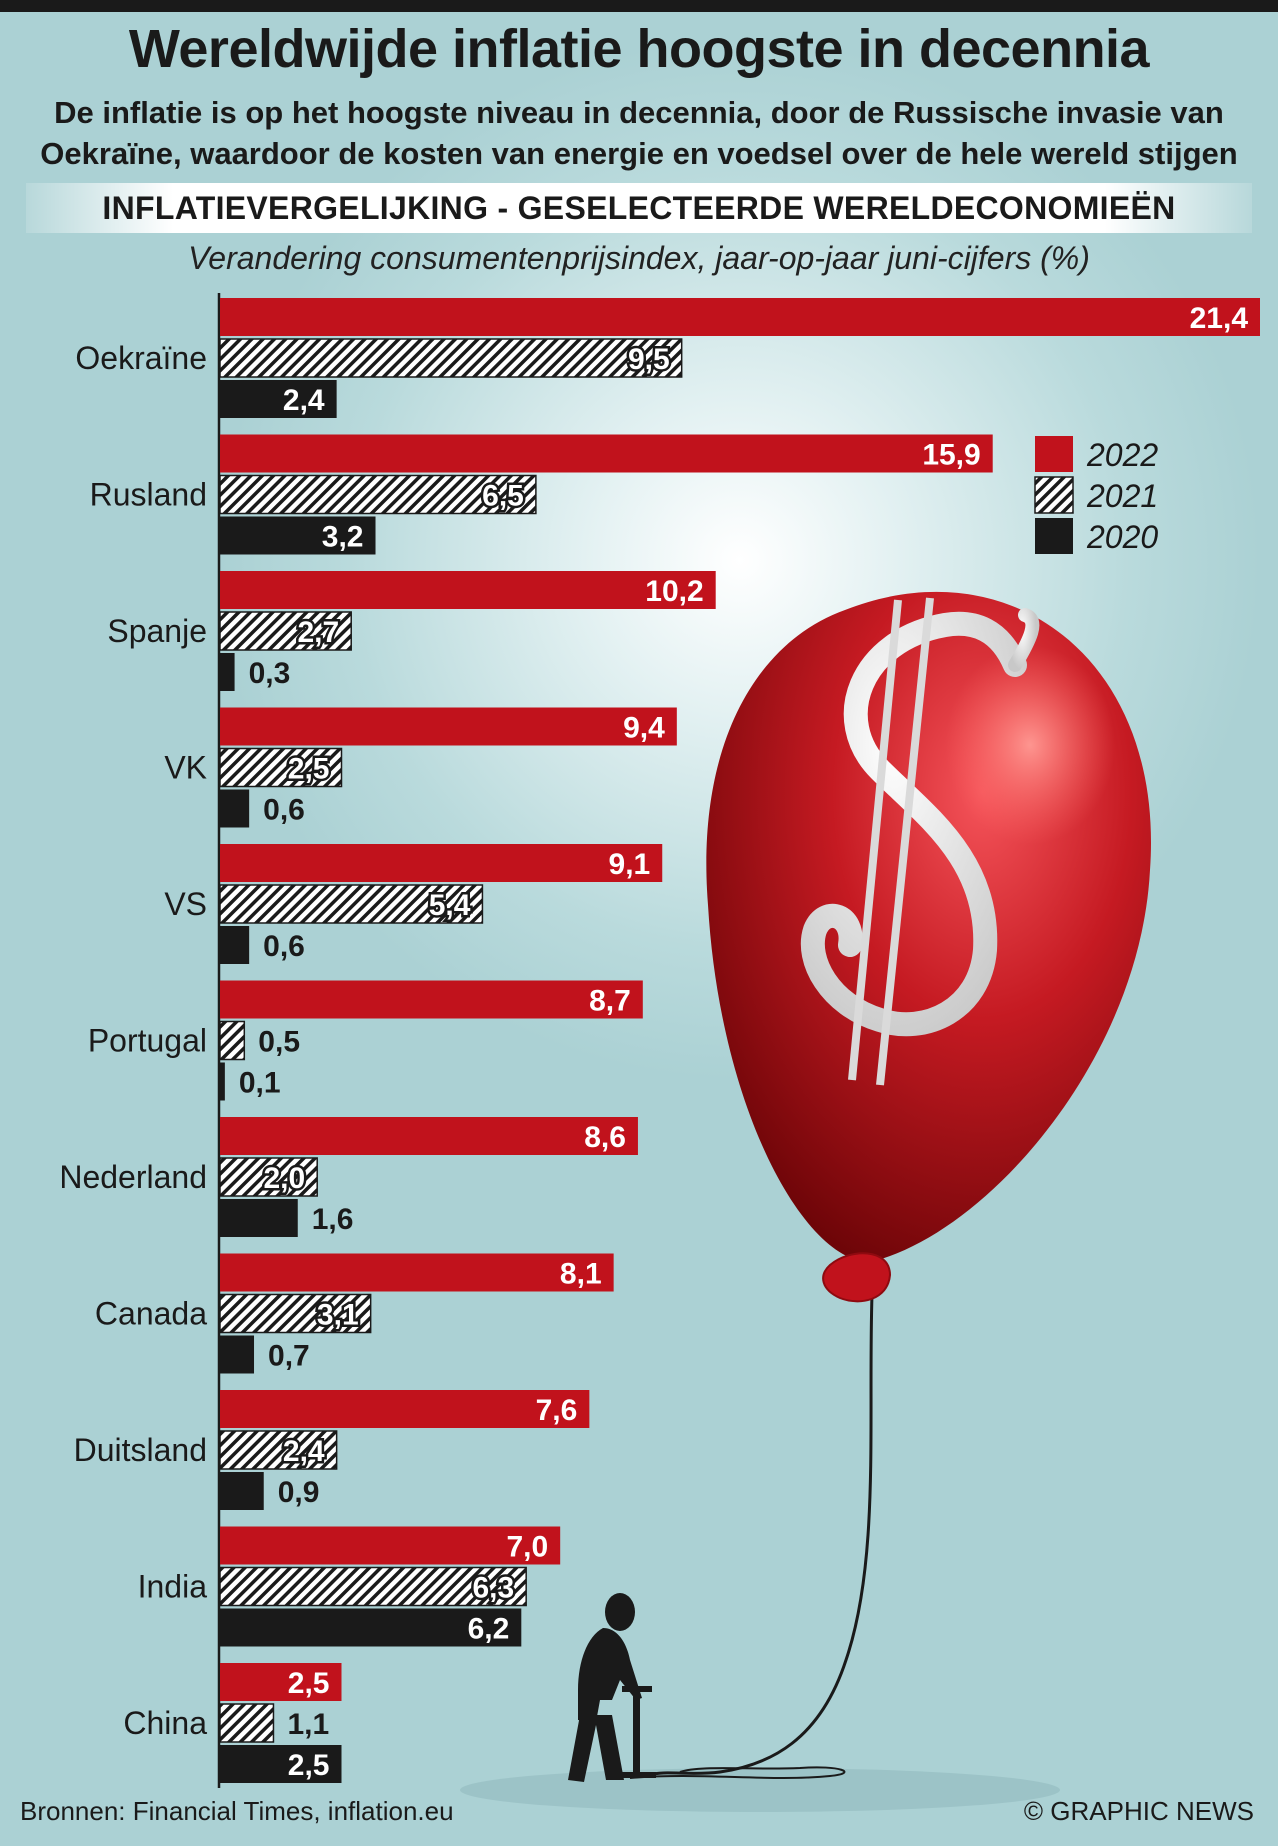 Image resolution: width=1278 pixels, height=1846 pixels. I want to click on data-label-2020: 2,5, so click(309, 1765).